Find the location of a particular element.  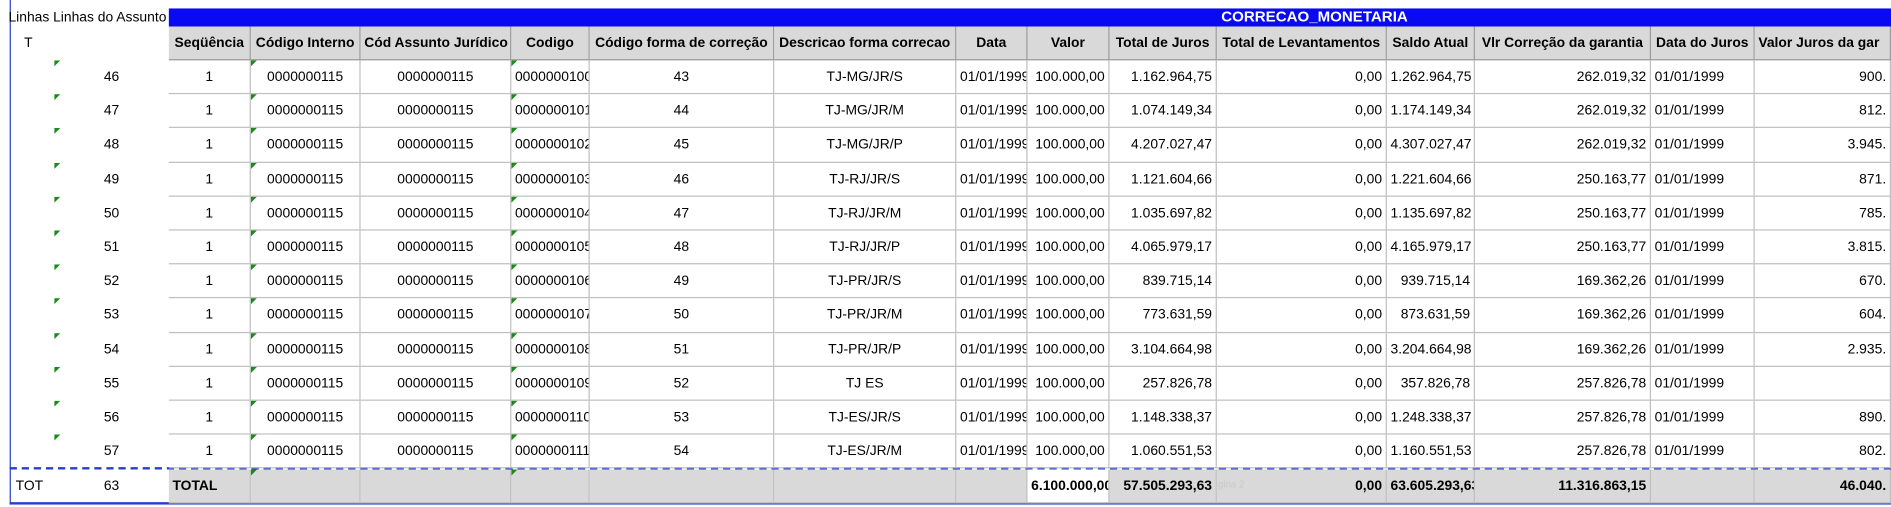

cell: 1.160.551,53 is located at coordinates (1430, 451).